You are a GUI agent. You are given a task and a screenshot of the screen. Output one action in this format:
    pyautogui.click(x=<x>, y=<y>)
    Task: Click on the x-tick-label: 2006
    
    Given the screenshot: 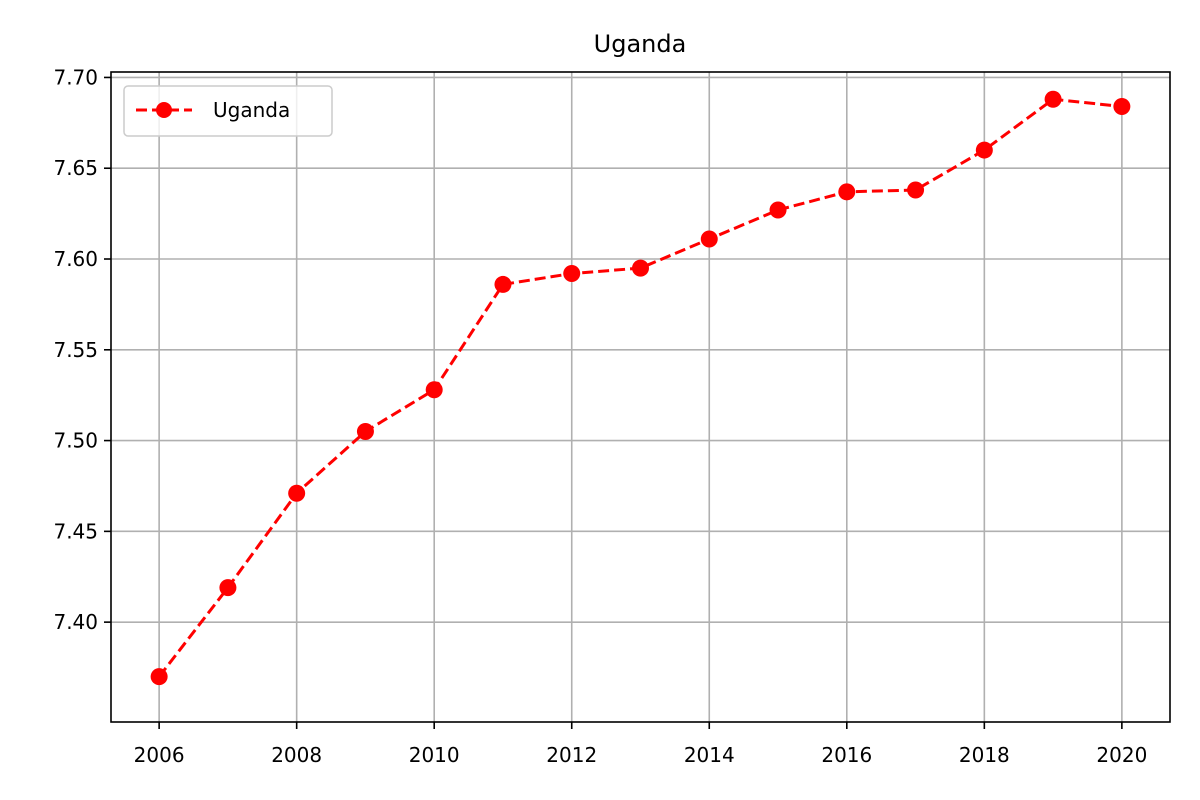 What is the action you would take?
    pyautogui.click(x=159, y=755)
    